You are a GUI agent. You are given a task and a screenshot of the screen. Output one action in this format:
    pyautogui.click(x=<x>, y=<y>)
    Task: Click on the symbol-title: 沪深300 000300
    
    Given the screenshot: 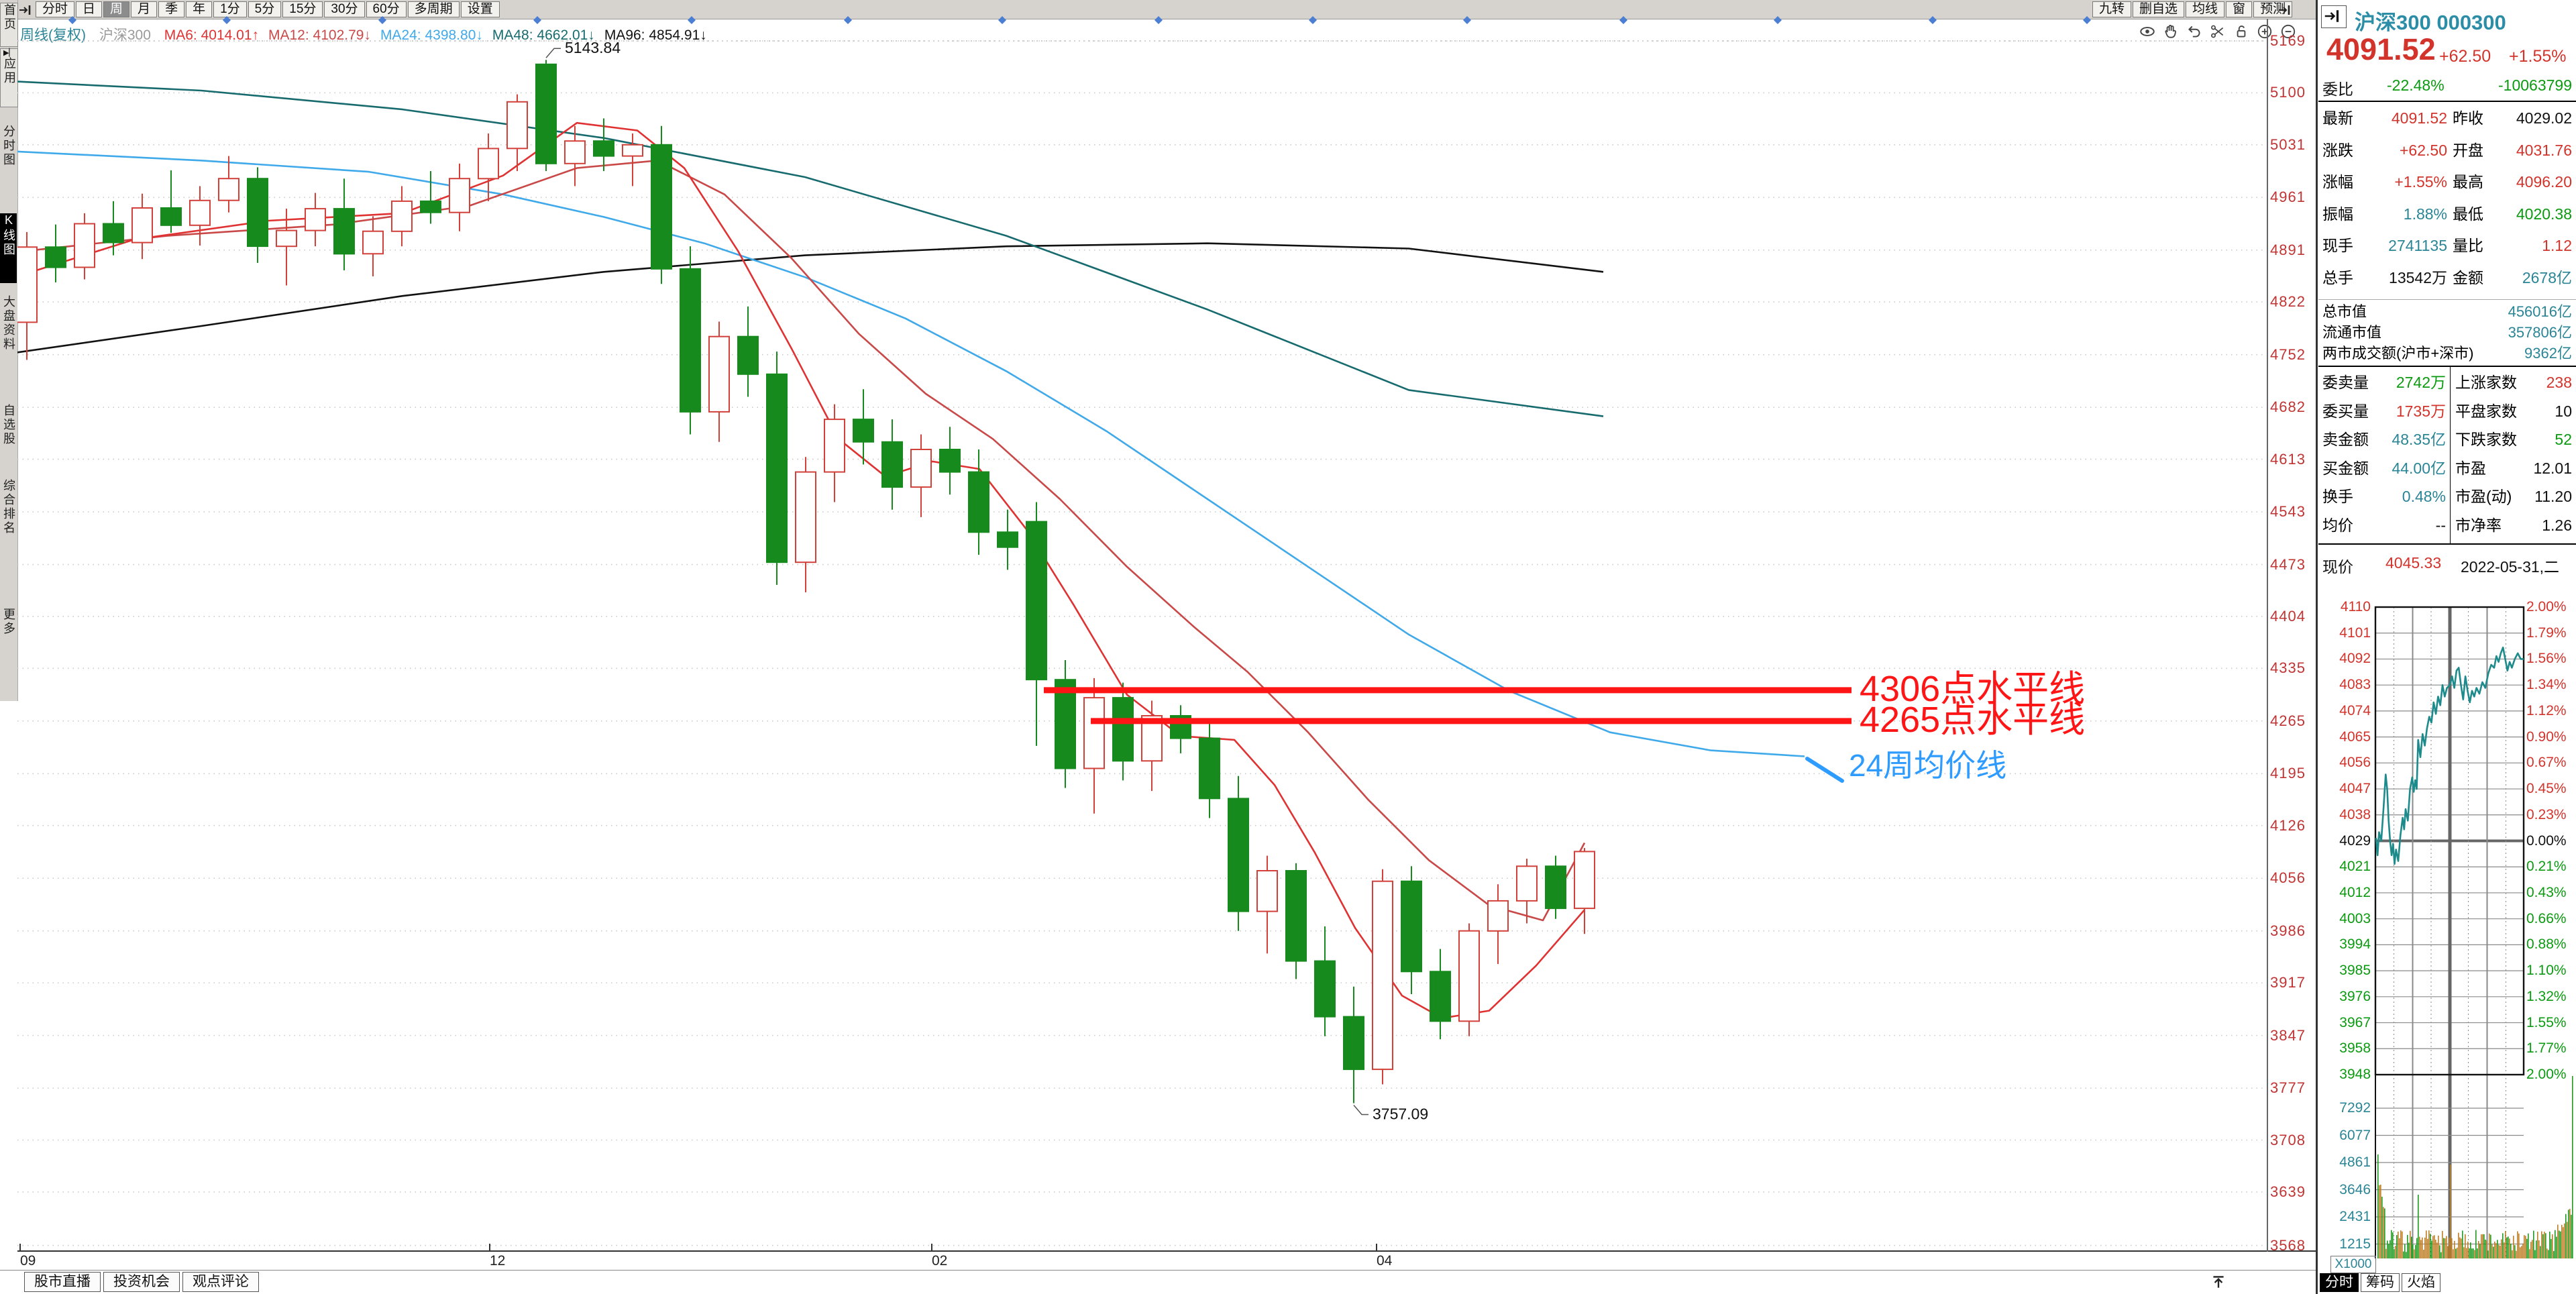 What is the action you would take?
    pyautogui.click(x=2430, y=22)
    